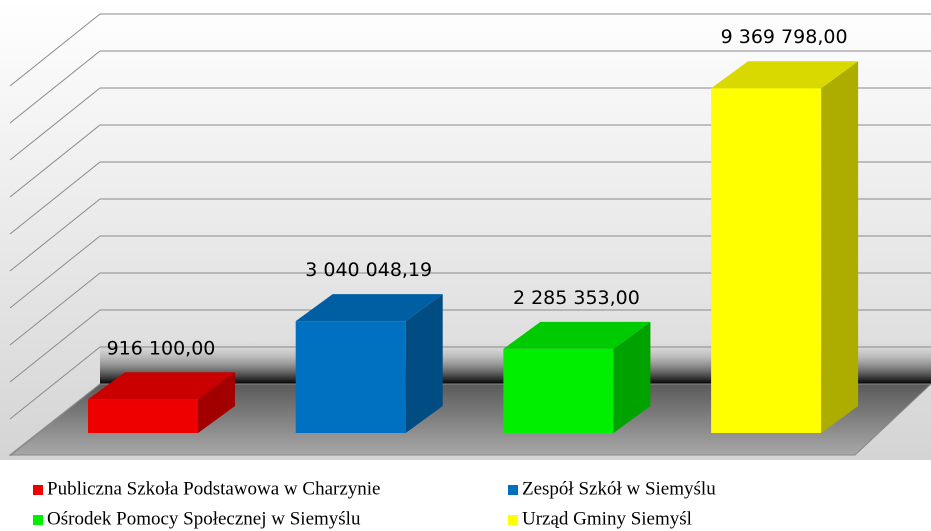 Image resolution: width=931 pixels, height=531 pixels. I want to click on value-label: 2 285 353,00, so click(576, 298).